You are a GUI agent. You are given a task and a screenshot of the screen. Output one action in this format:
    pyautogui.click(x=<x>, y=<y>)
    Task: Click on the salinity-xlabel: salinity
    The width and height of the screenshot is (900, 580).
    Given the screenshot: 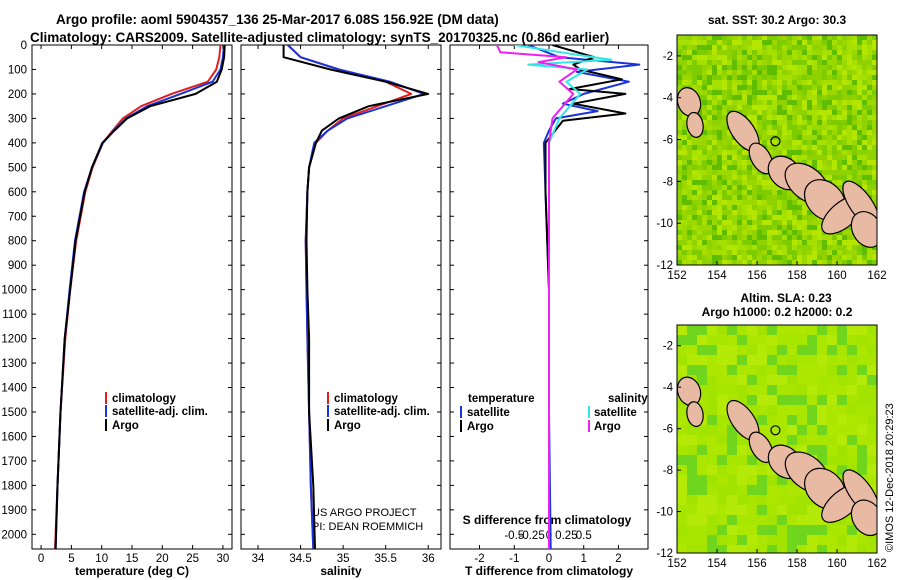 What is the action you would take?
    pyautogui.click(x=341, y=571)
    